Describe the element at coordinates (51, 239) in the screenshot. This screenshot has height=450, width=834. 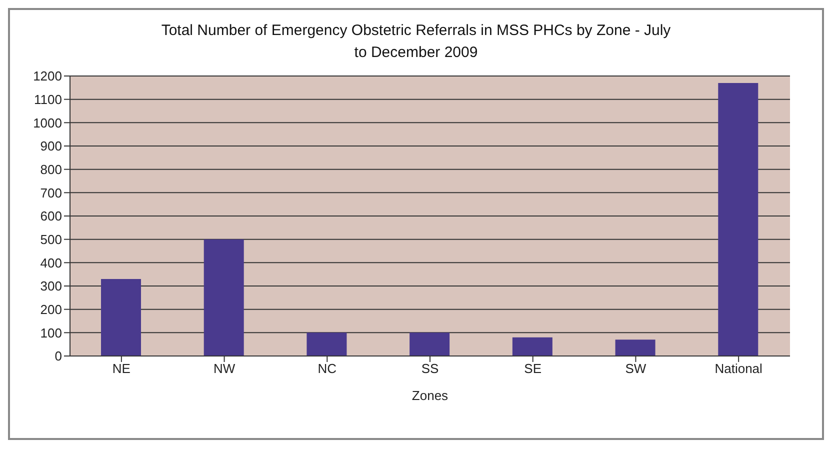
I see `y-tick-label: 500` at that location.